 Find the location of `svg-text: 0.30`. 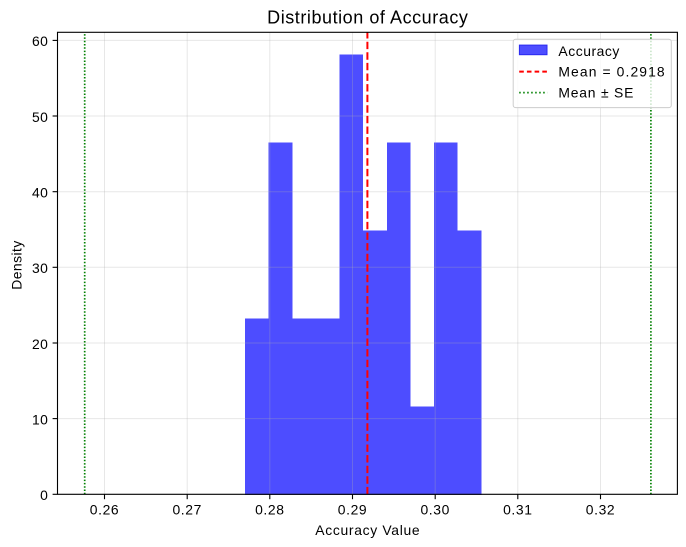

svg-text: 0.30 is located at coordinates (434, 510).